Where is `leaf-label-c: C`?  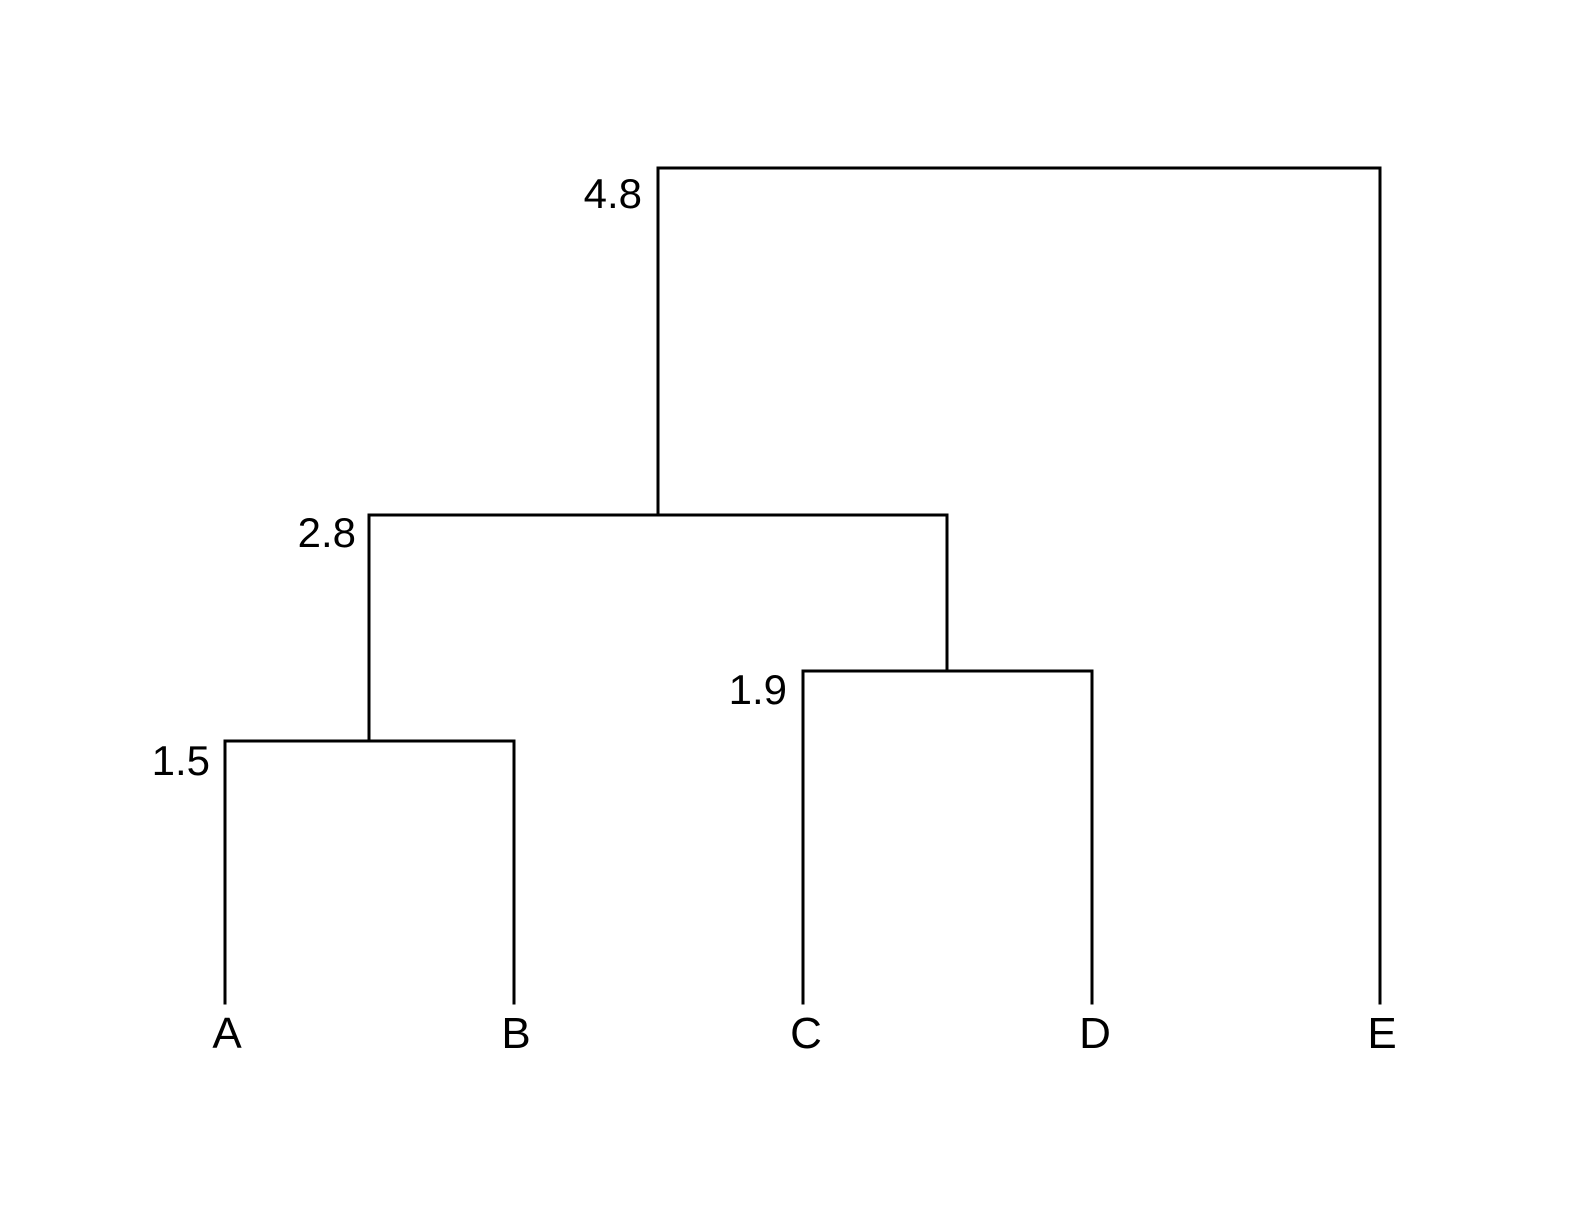 leaf-label-c: C is located at coordinates (806, 1033).